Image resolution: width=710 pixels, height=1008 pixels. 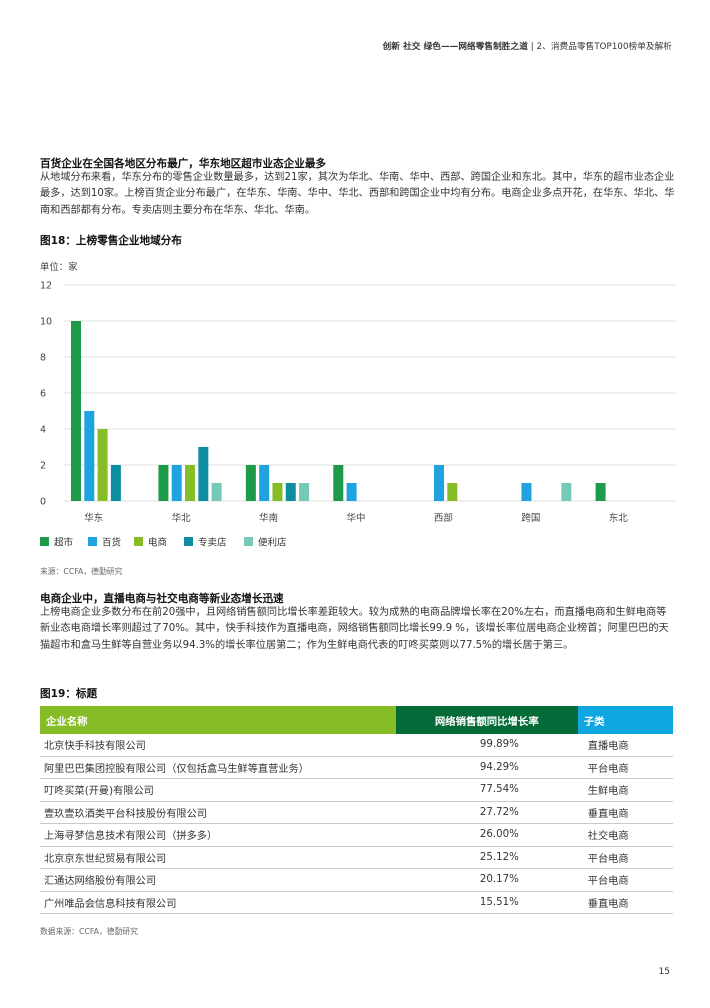 I want to click on figure19-source: 数据来源：CCFA，德勤研究, so click(x=89, y=931).